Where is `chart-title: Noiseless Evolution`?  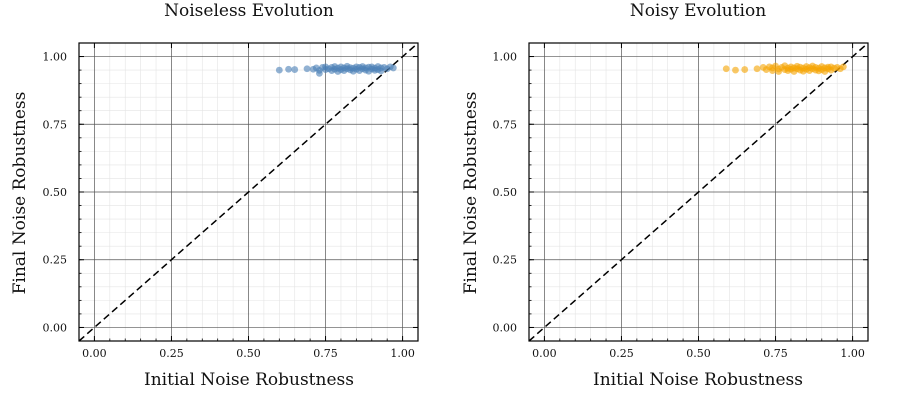
chart-title: Noiseless Evolution is located at coordinates (249, 11).